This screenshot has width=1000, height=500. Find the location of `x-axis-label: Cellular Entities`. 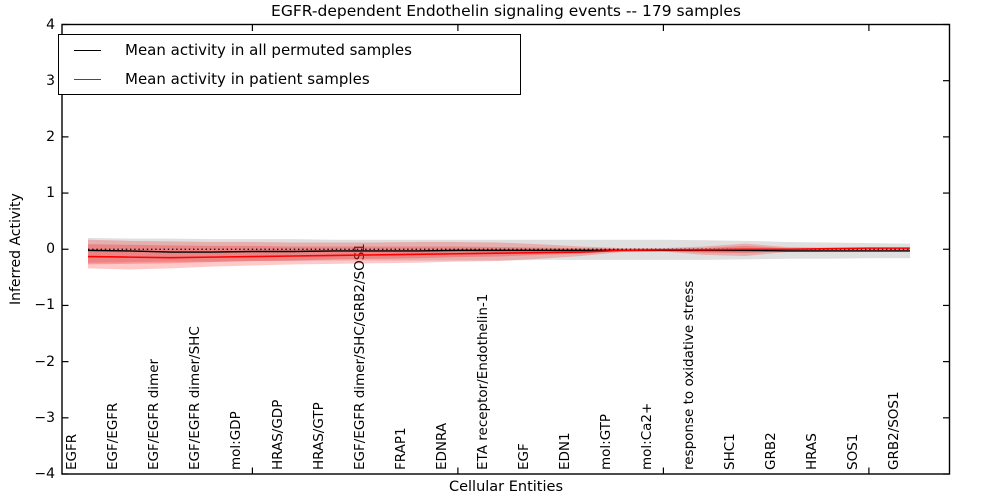

x-axis-label: Cellular Entities is located at coordinates (506, 487).